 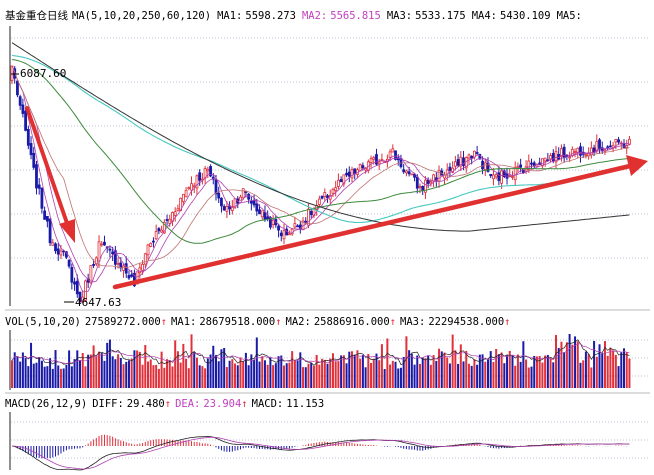 What do you see at coordinates (321, 361) in the screenshot?
I see `volume-bars` at bounding box center [321, 361].